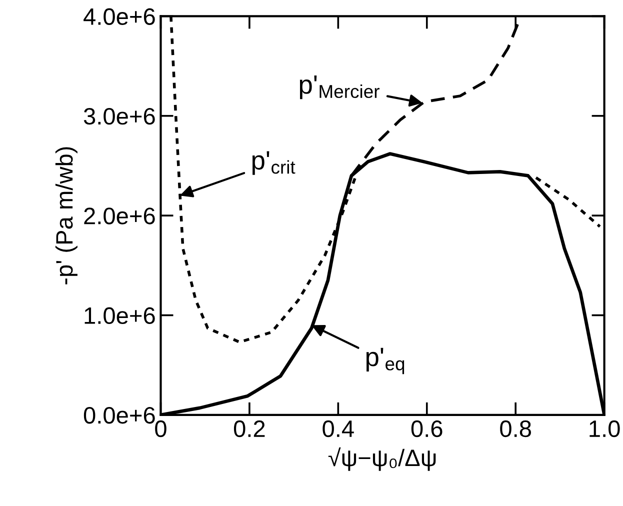  Describe the element at coordinates (515, 429) in the screenshot. I see `x-tick-label: 0.8` at that location.